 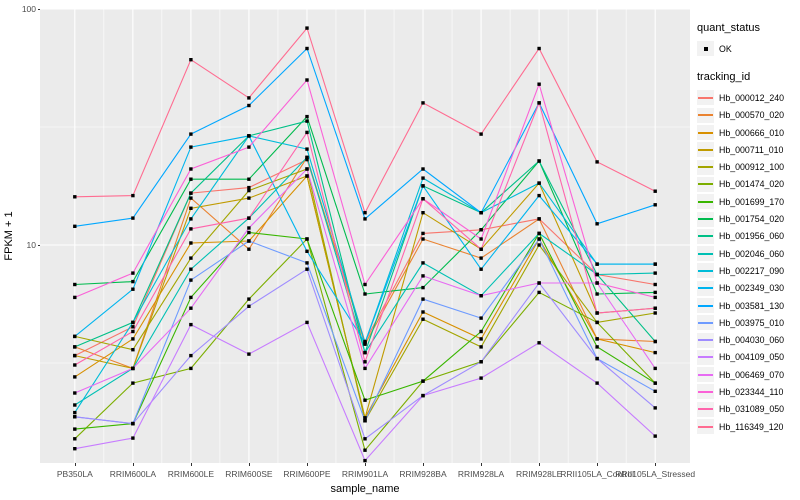 What do you see at coordinates (191, 474) in the screenshot?
I see `x-tick-label: RRIM600LE` at bounding box center [191, 474].